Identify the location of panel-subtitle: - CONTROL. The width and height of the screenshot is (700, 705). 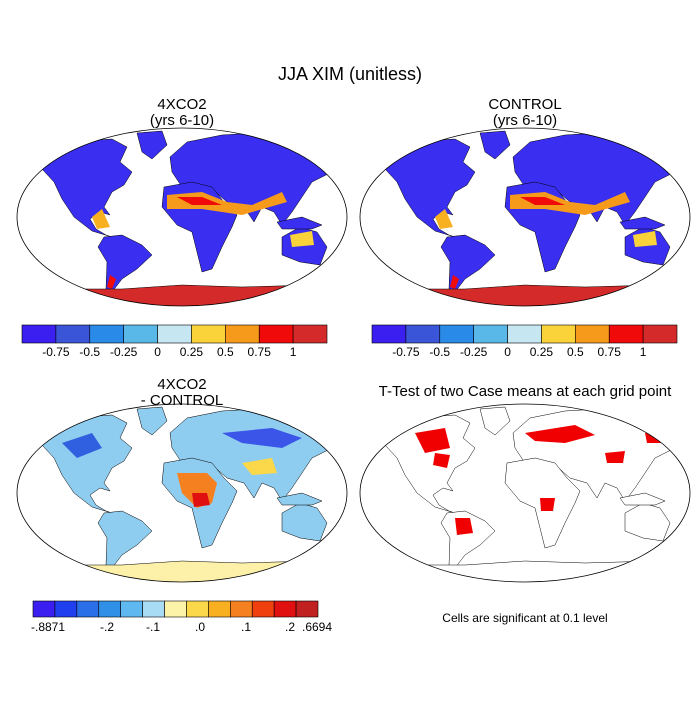
(182, 400).